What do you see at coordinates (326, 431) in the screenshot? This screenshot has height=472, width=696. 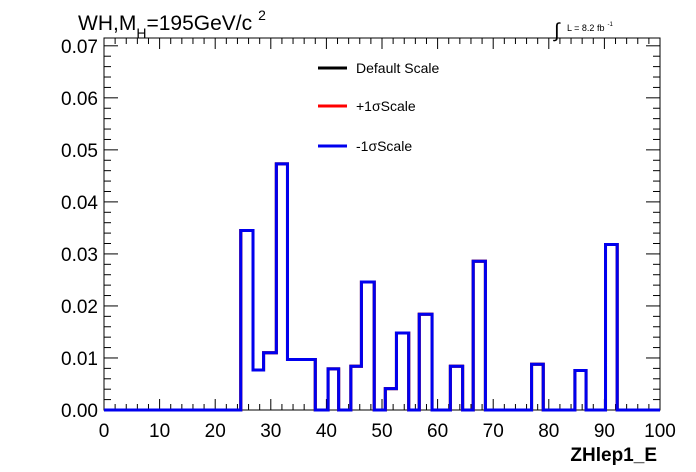 I see `x-tick-label: 40` at bounding box center [326, 431].